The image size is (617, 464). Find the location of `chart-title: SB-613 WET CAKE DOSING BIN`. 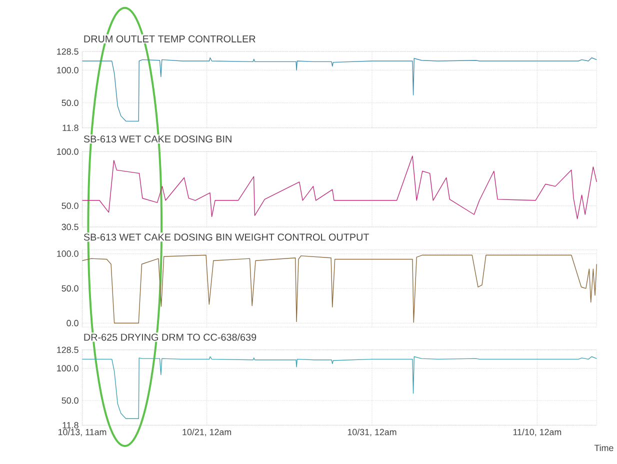

chart-title: SB-613 WET CAKE DOSING BIN is located at coordinates (158, 139).